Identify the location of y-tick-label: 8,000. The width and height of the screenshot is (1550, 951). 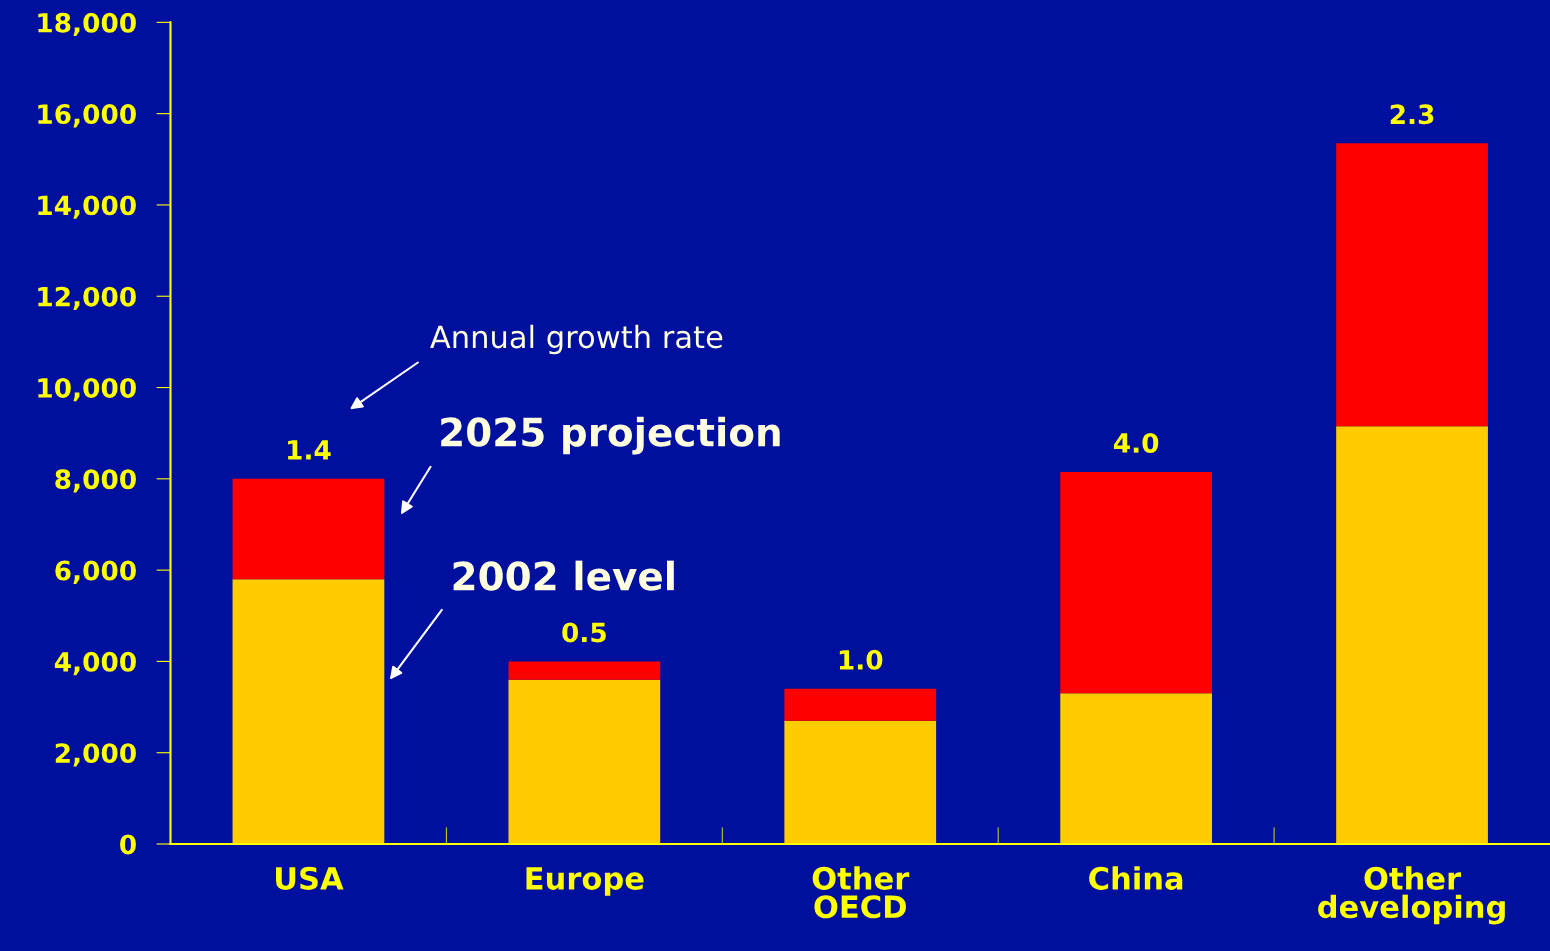
(95, 481).